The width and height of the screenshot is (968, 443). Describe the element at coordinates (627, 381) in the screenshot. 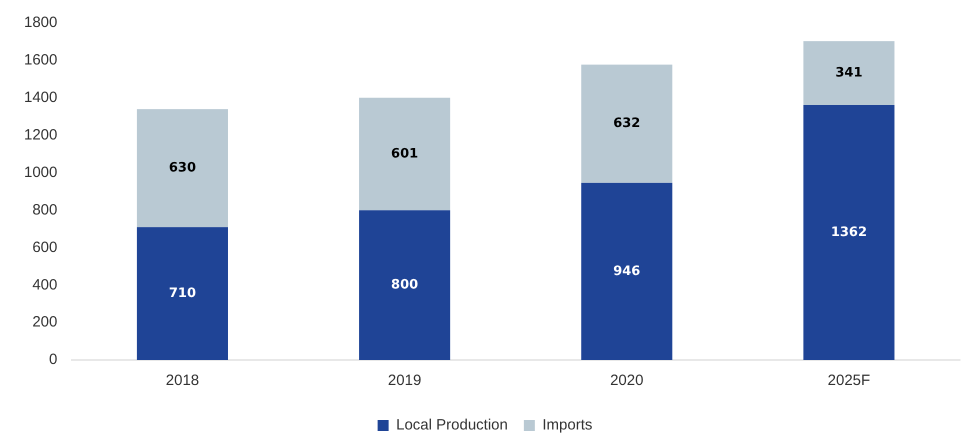

I see `x-tick-label: 2020` at that location.